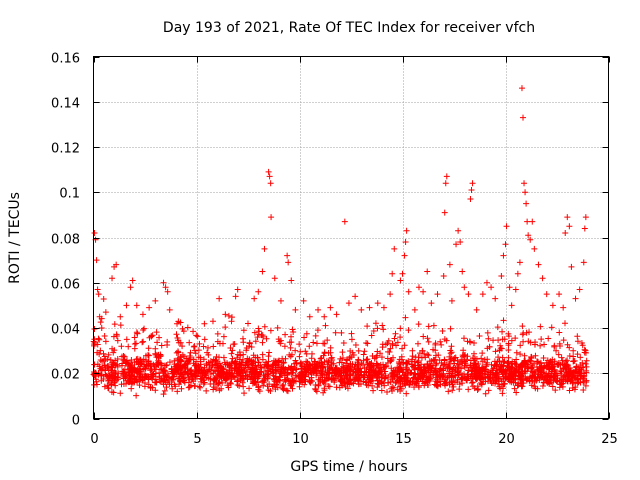  What do you see at coordinates (76, 421) in the screenshot?
I see `y-tick-label: 0` at bounding box center [76, 421].